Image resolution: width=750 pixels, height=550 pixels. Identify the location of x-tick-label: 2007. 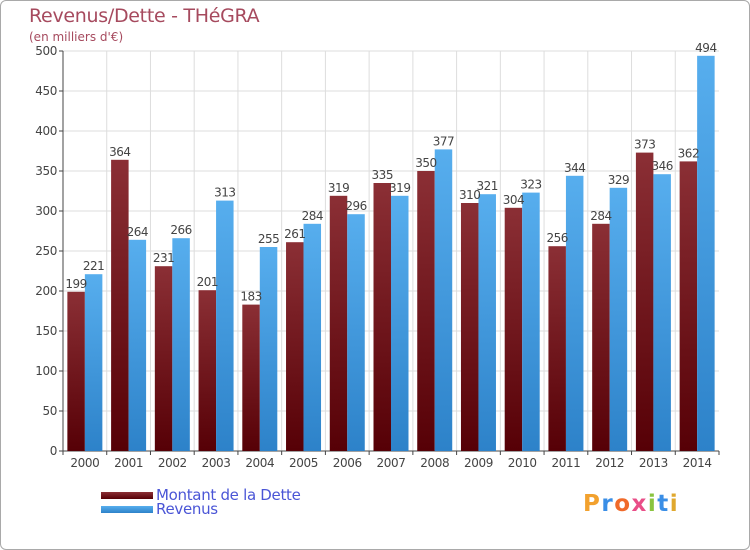
(391, 463).